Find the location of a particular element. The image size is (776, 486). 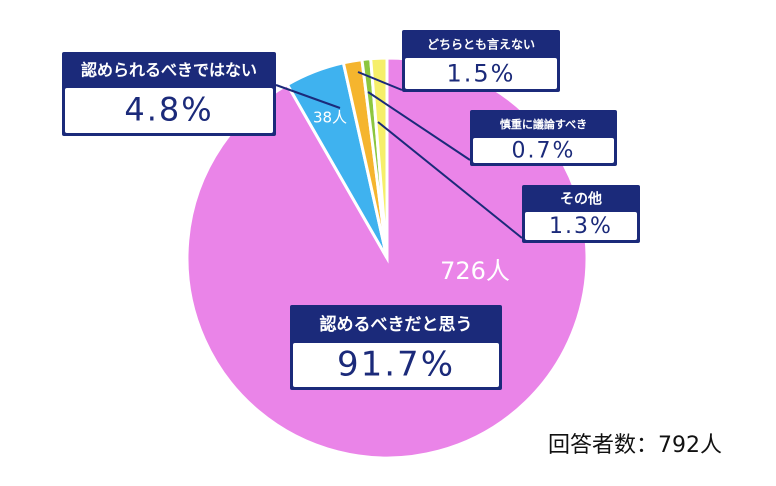

respondent-note: 回答者数：792人 is located at coordinates (635, 445).